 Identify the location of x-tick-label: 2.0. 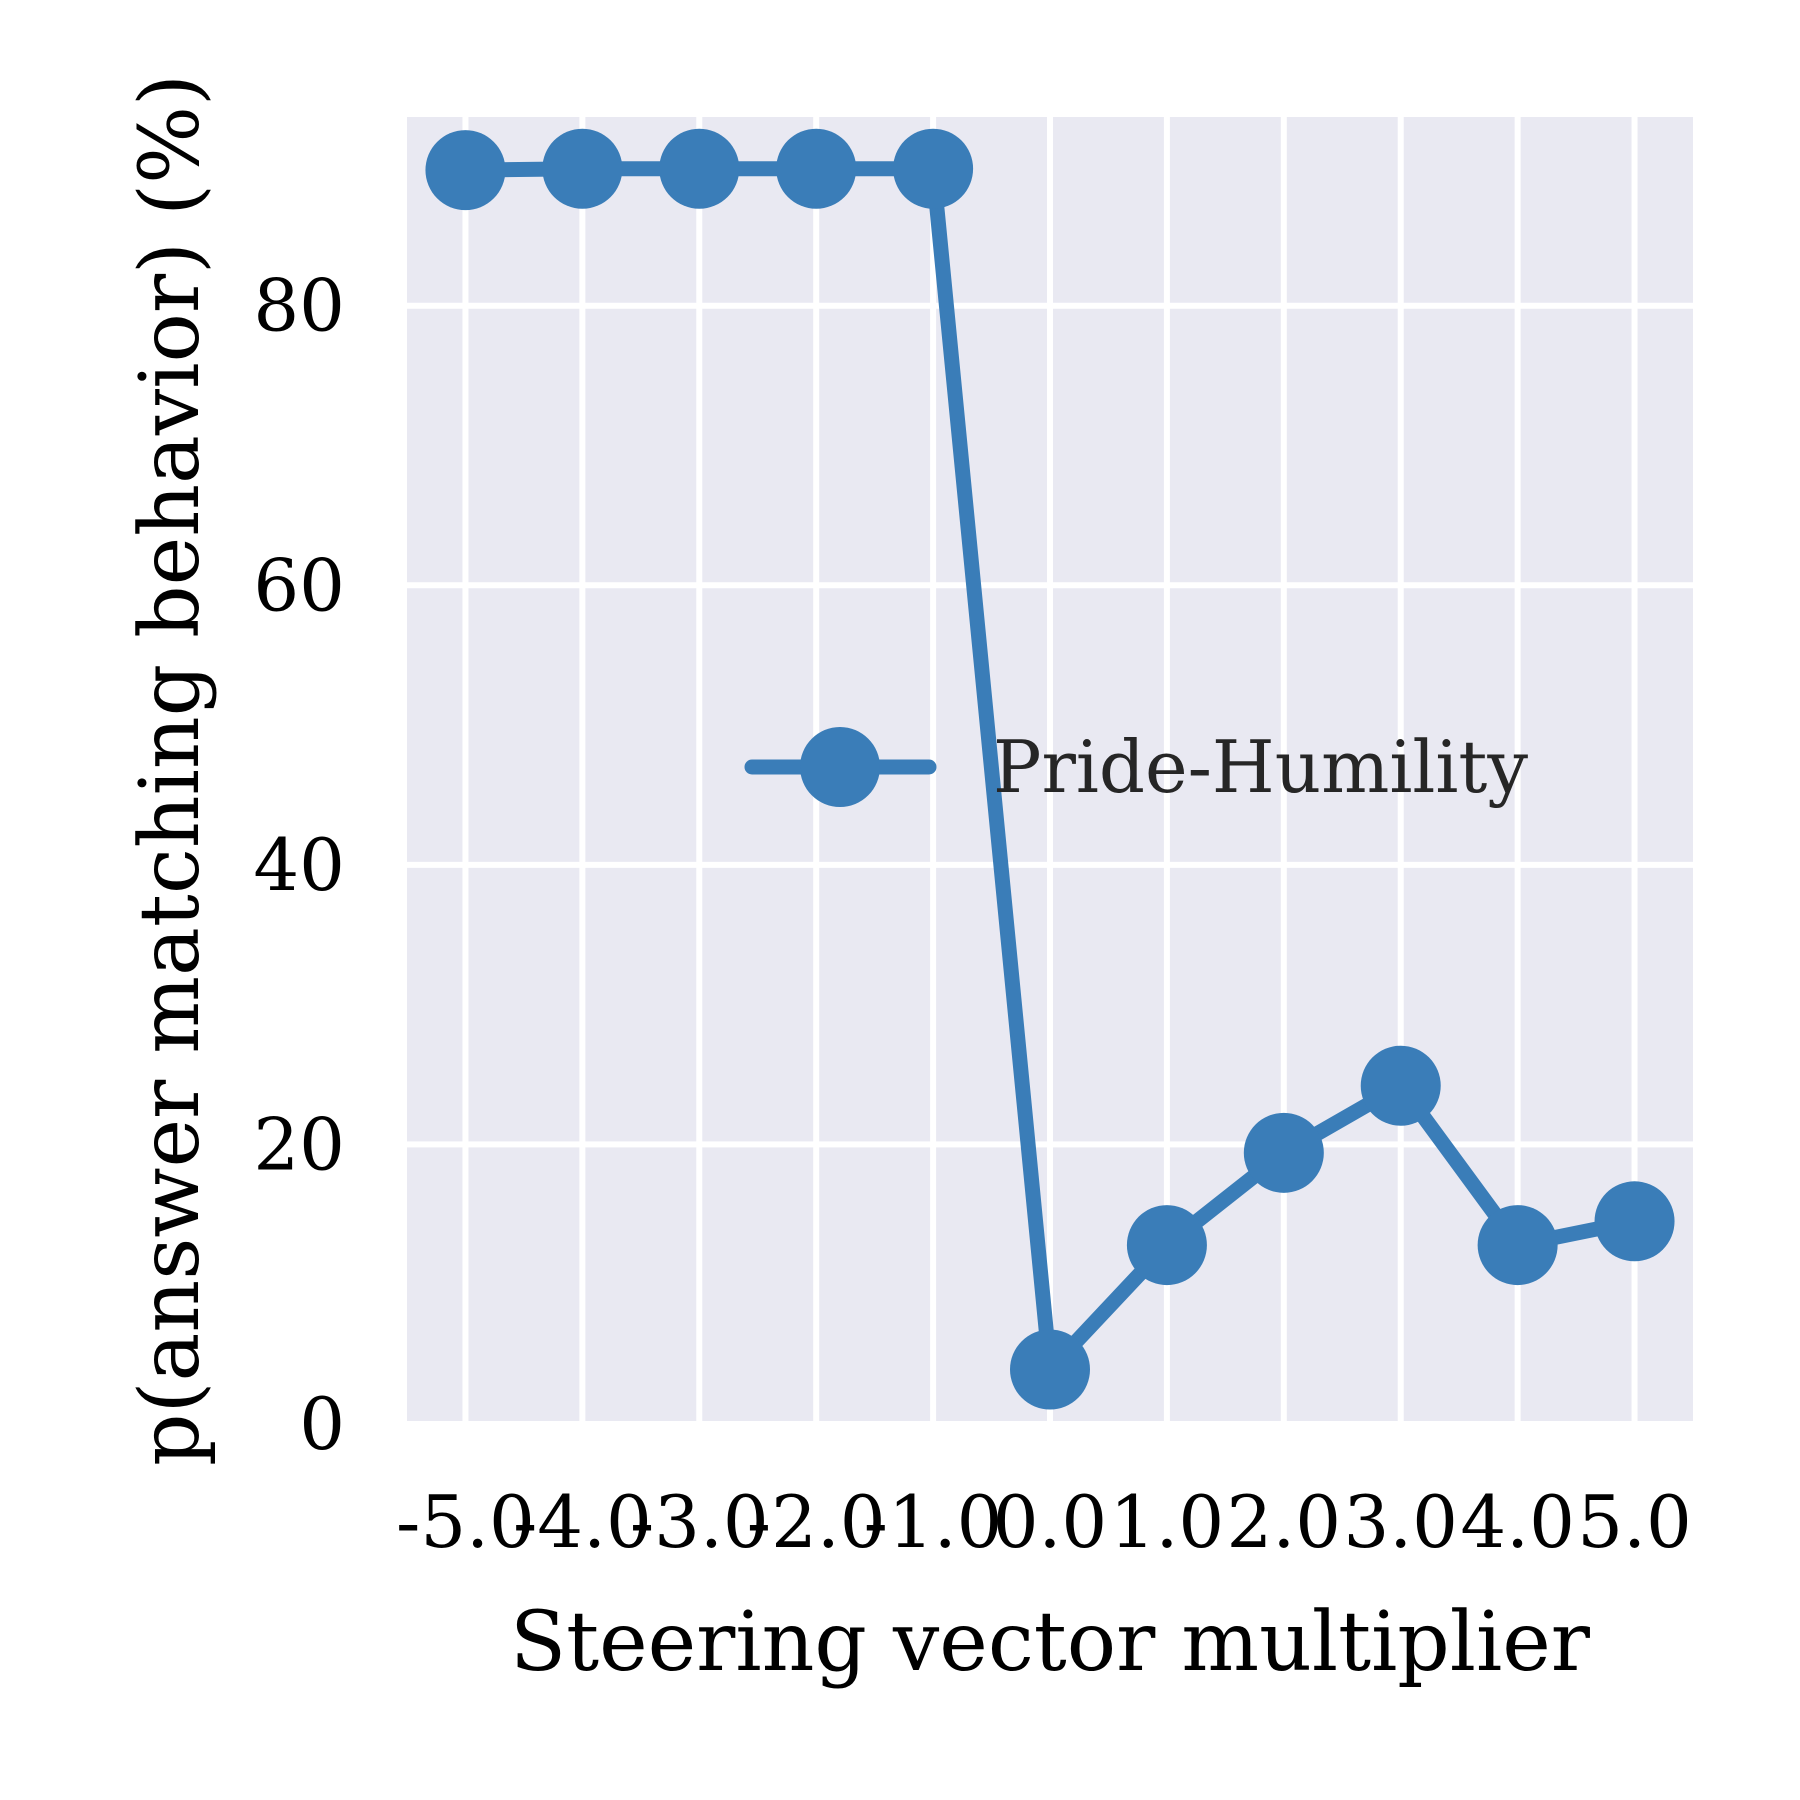
(1284, 1522).